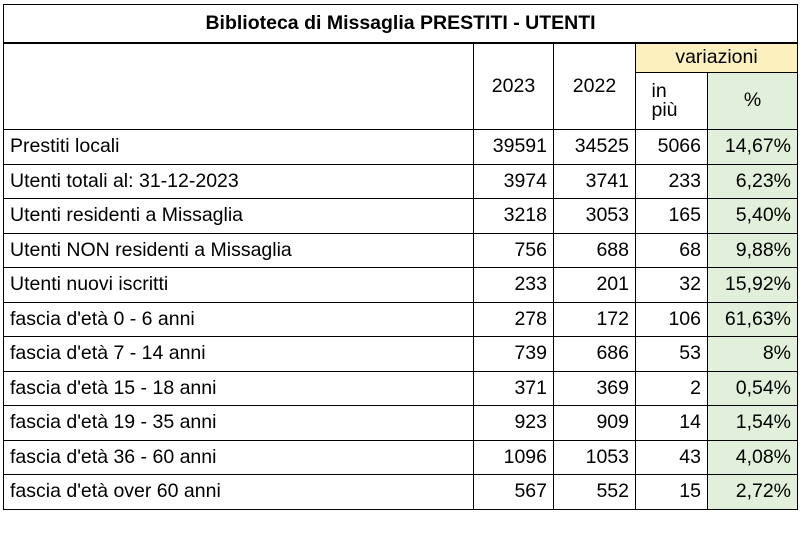 This screenshot has height=551, width=800. What do you see at coordinates (594, 181) in the screenshot?
I see `cell-2022: 3741` at bounding box center [594, 181].